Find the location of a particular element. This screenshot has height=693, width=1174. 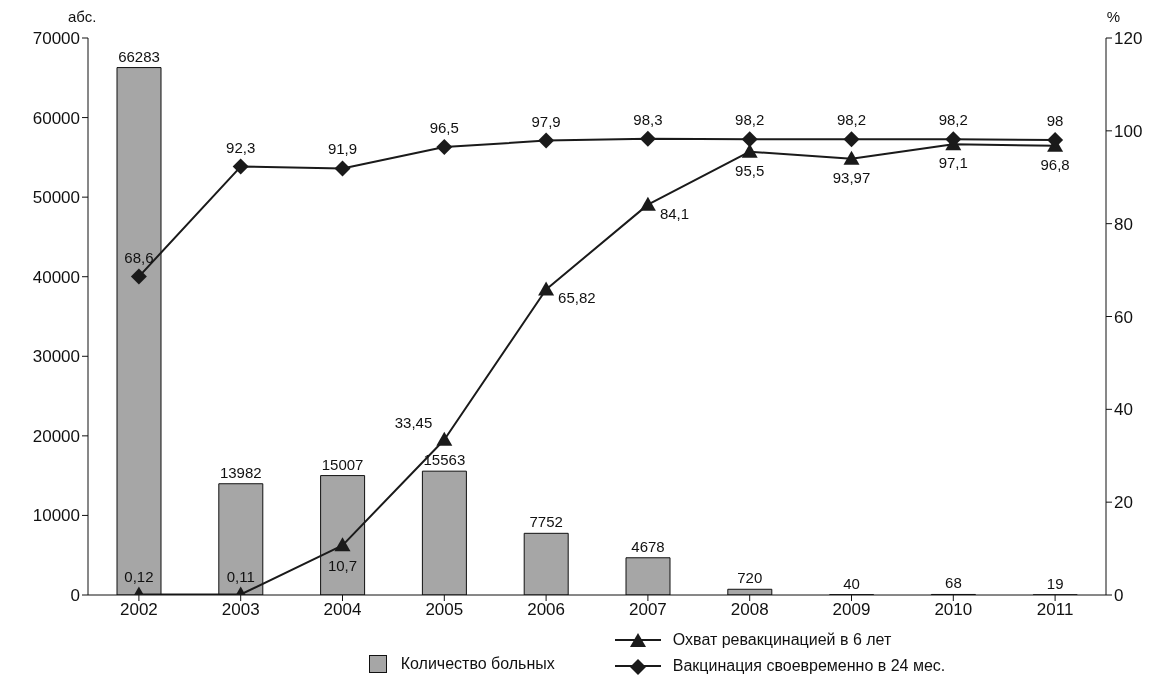

data-label: 10,7 is located at coordinates (342, 566).